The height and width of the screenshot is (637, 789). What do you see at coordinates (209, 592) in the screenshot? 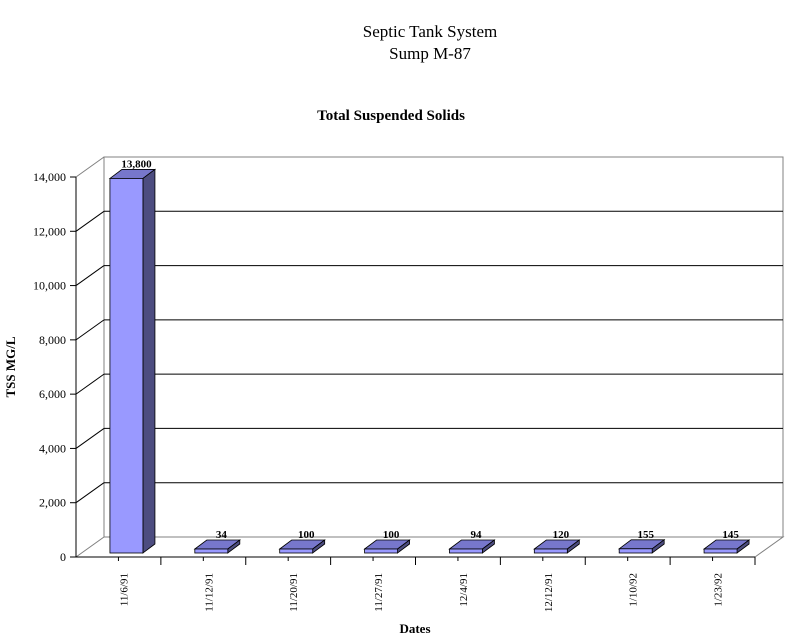
I see `x-tick-label: 11/12/91` at bounding box center [209, 592].